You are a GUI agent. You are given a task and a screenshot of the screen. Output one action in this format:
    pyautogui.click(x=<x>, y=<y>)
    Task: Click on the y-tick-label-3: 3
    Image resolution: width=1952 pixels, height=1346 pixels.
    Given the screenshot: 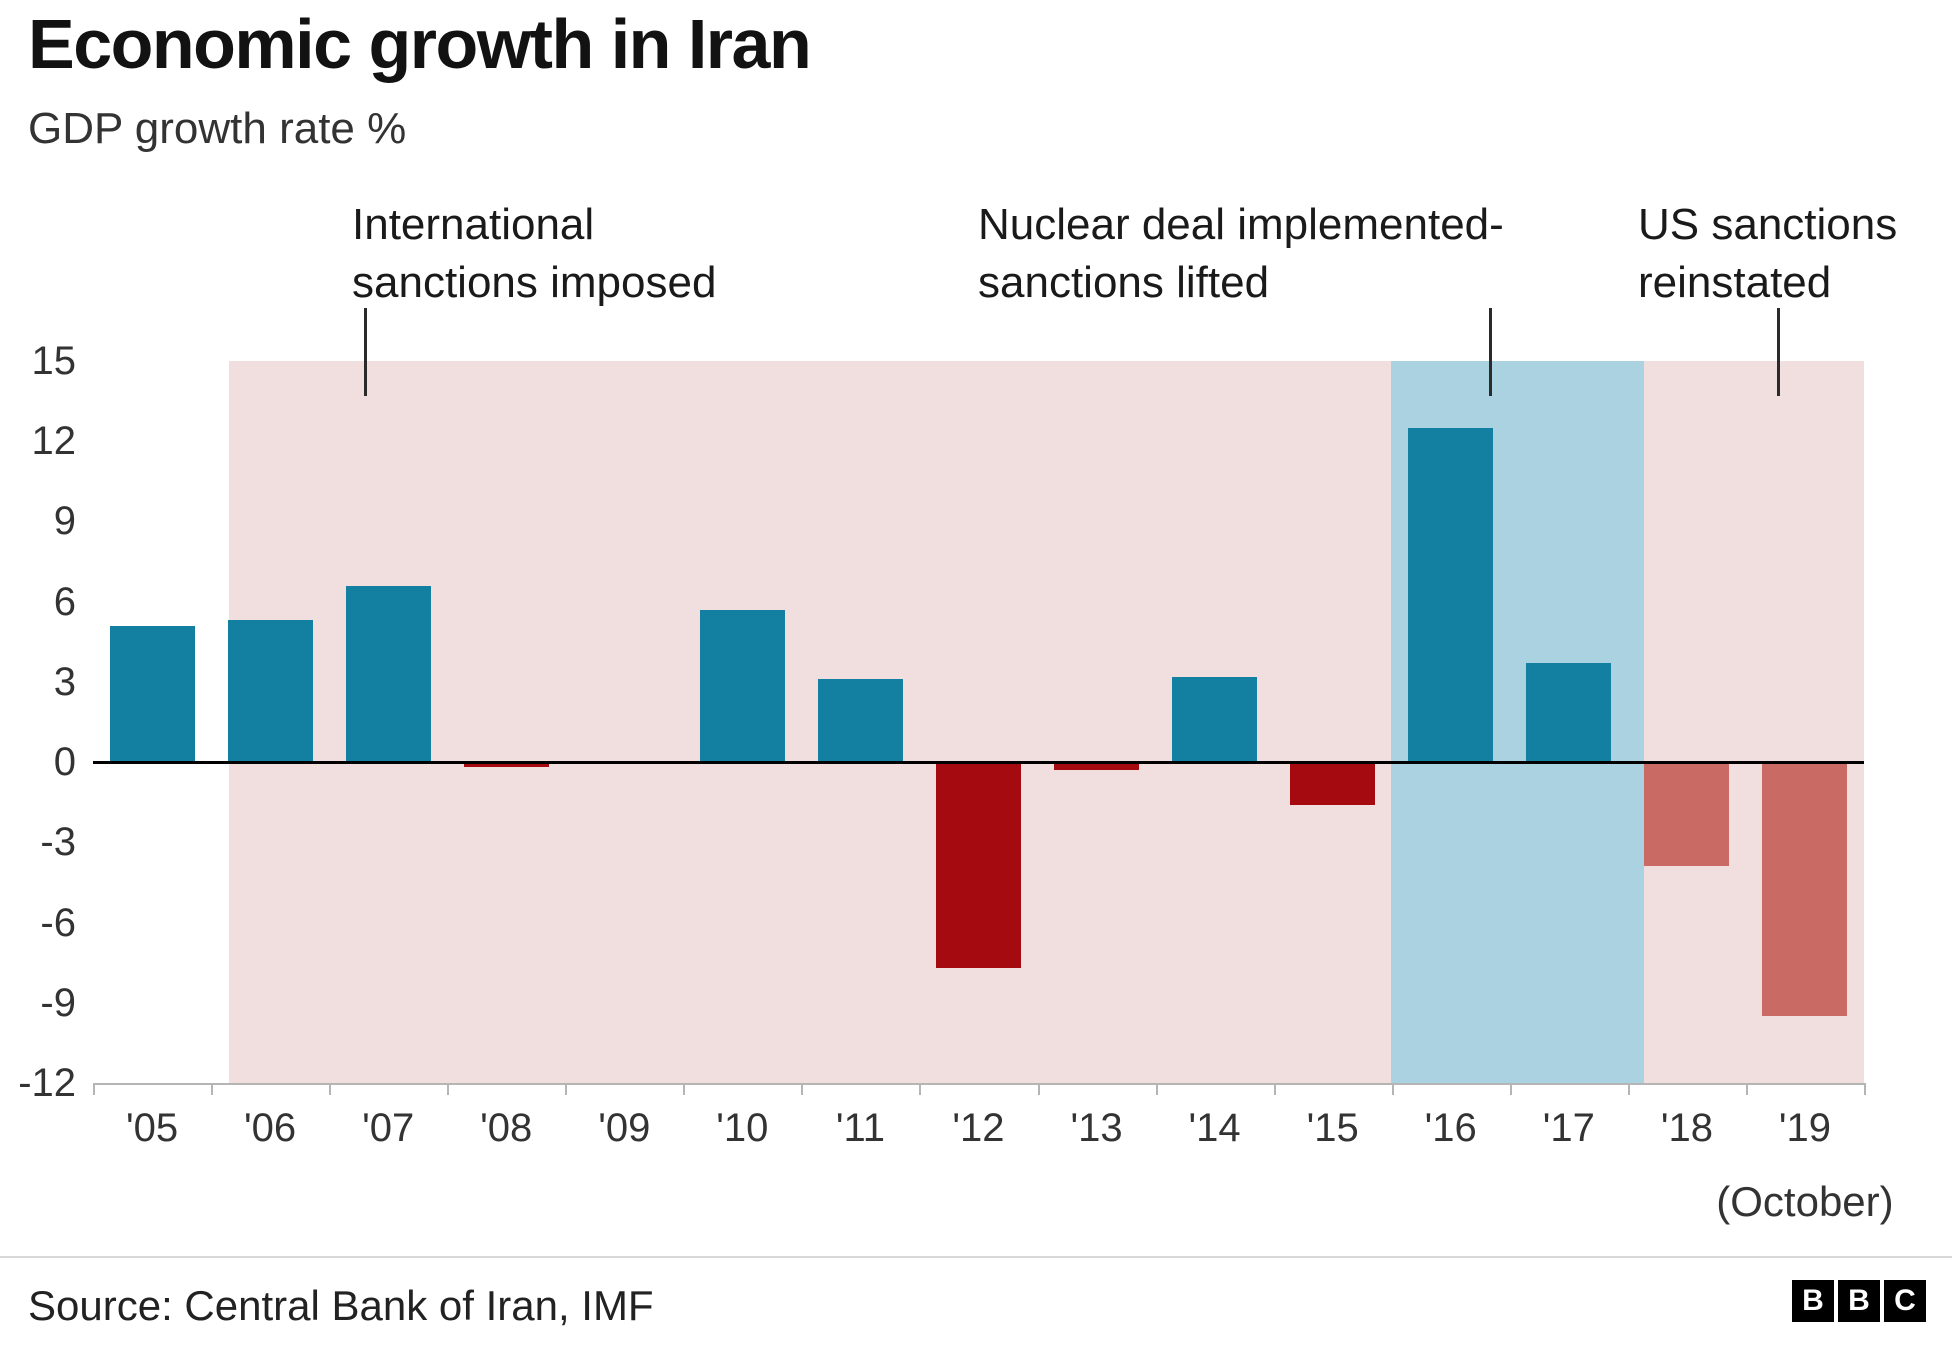 What is the action you would take?
    pyautogui.click(x=64, y=681)
    